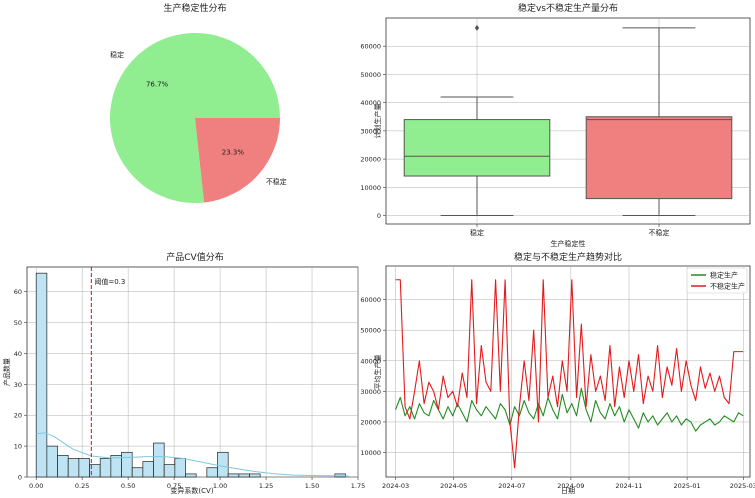 The width and height of the screenshot is (755, 498). I want to click on line-y-tick-label: 40000, so click(370, 361).